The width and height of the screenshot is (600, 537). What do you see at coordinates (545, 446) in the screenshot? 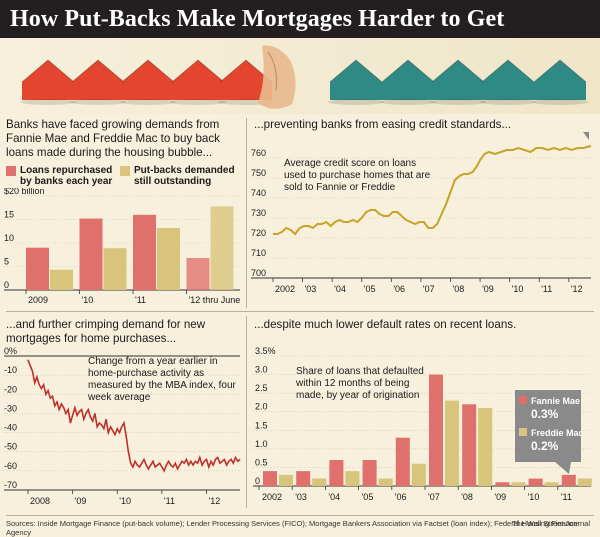
I see `callout-value-freddie: 0.2%` at bounding box center [545, 446].